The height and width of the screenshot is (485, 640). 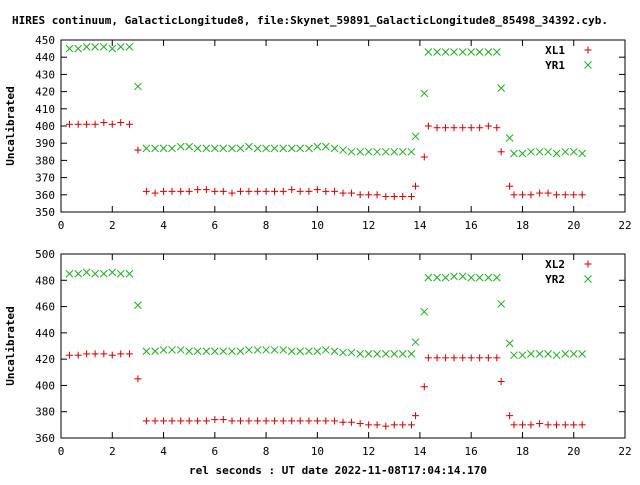 I want to click on series-xl1, so click(x=325, y=160).